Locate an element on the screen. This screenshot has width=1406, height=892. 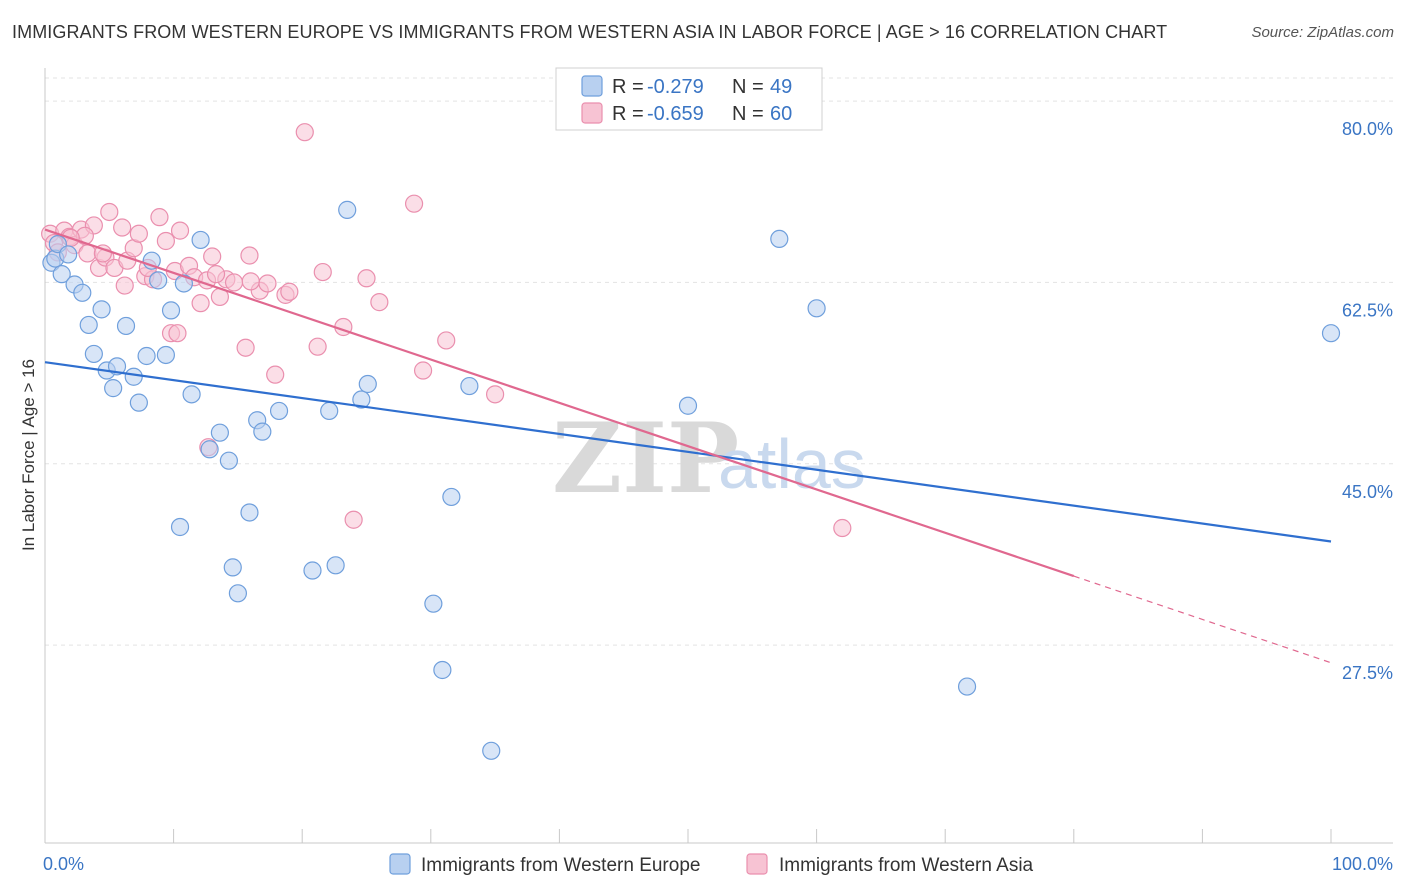
bottom-legend-swatch-blue is located at coordinates (400, 864).